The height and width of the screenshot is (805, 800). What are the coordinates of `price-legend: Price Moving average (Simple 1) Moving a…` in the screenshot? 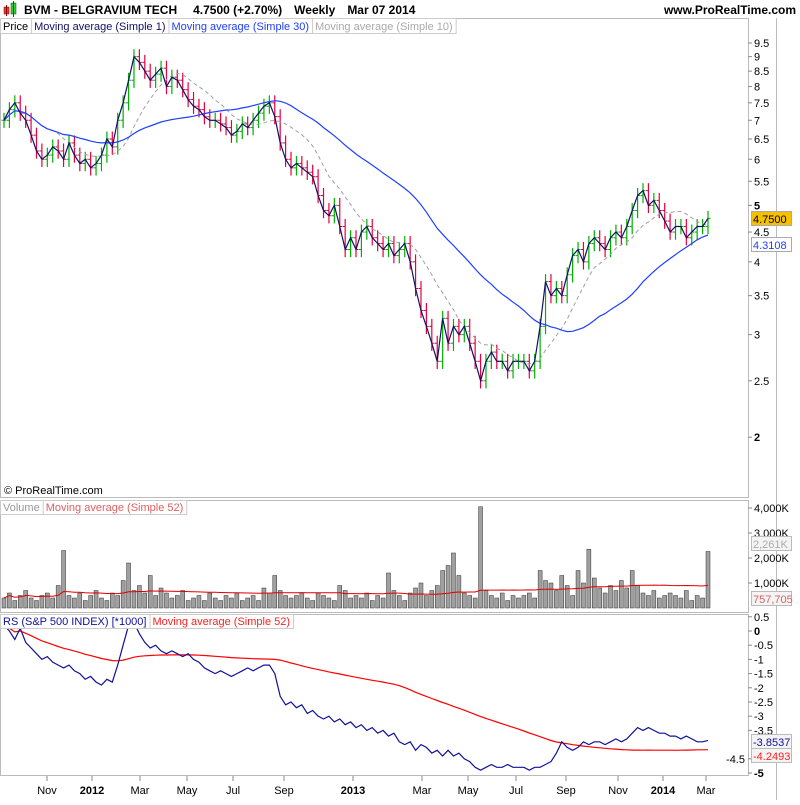 It's located at (228, 26).